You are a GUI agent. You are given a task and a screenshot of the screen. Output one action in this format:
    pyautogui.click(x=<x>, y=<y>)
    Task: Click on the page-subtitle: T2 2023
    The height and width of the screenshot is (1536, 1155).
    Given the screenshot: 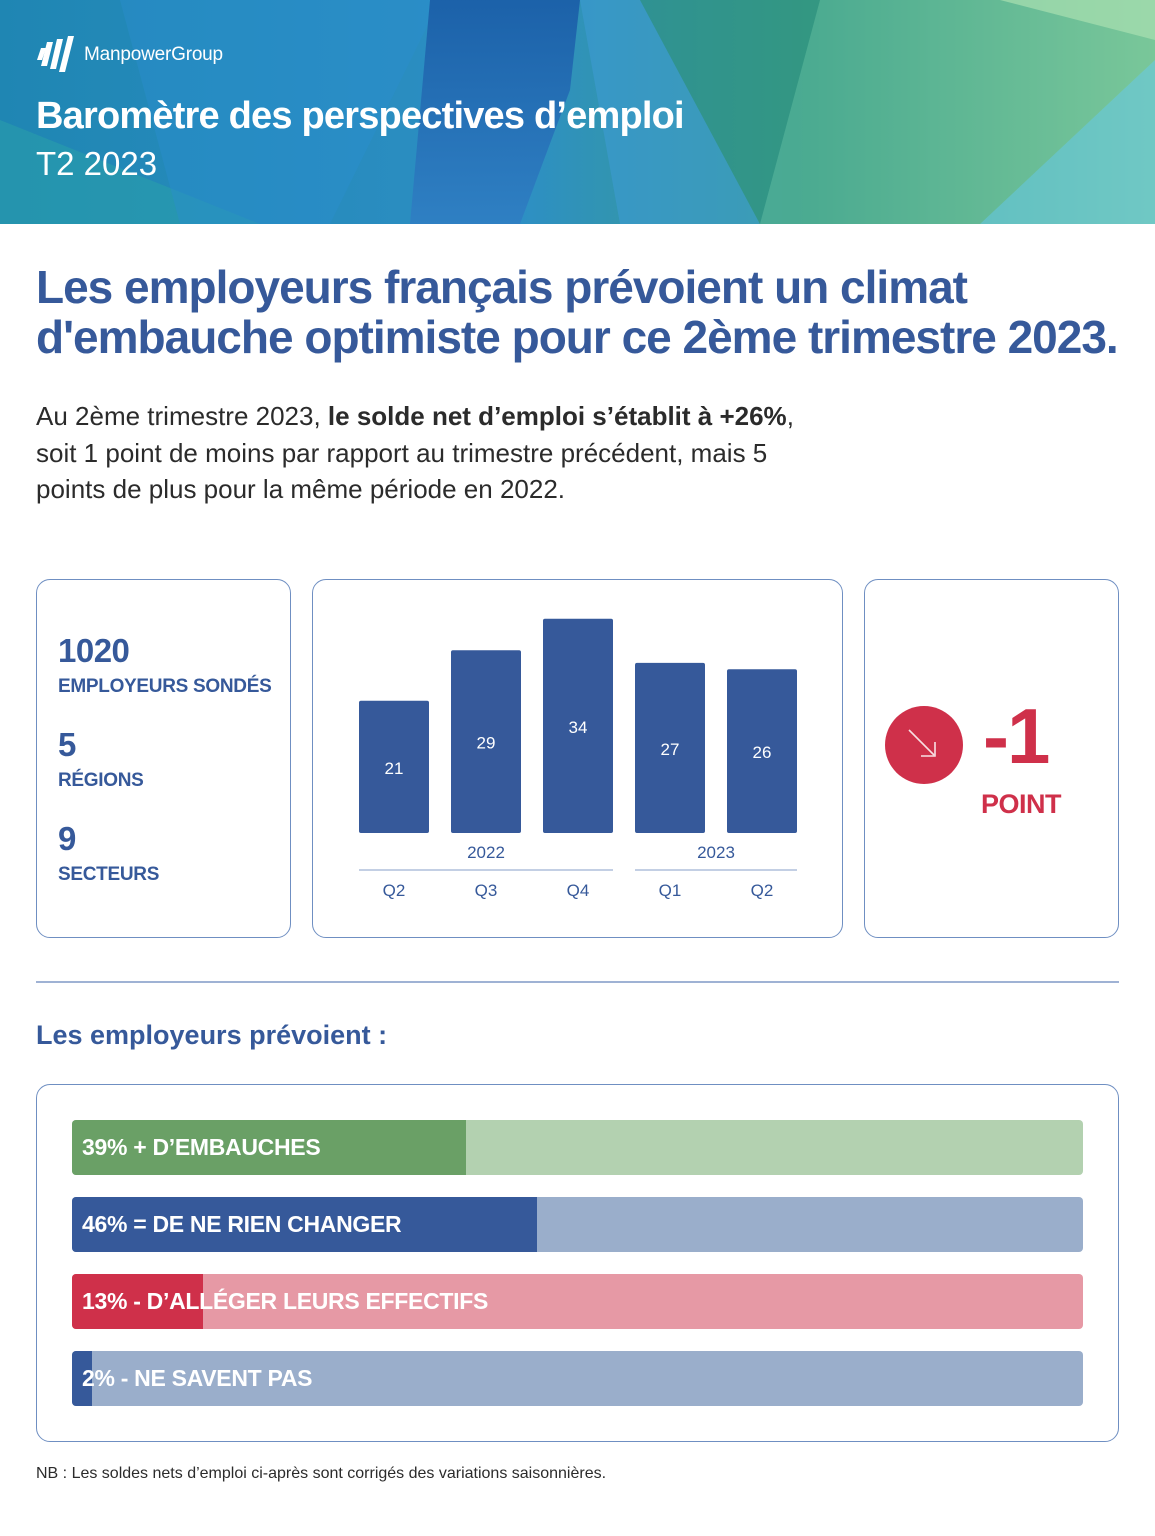 What is the action you would take?
    pyautogui.click(x=97, y=163)
    